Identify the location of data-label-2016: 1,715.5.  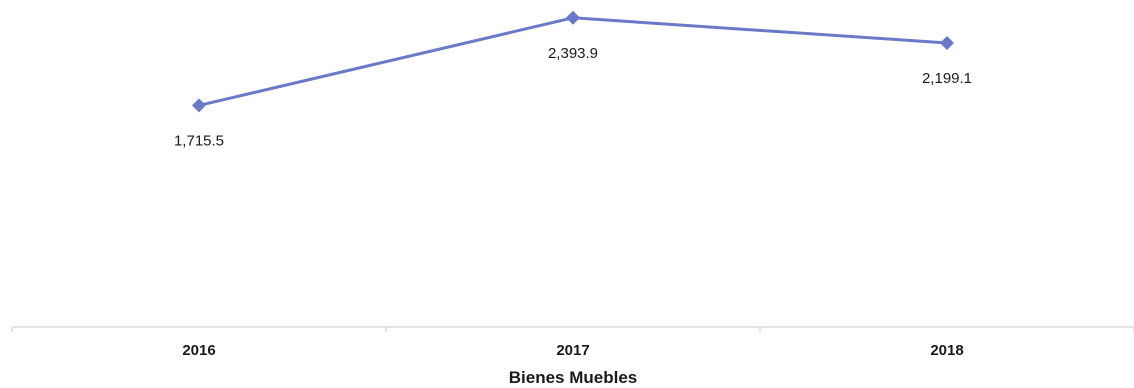
(199, 140).